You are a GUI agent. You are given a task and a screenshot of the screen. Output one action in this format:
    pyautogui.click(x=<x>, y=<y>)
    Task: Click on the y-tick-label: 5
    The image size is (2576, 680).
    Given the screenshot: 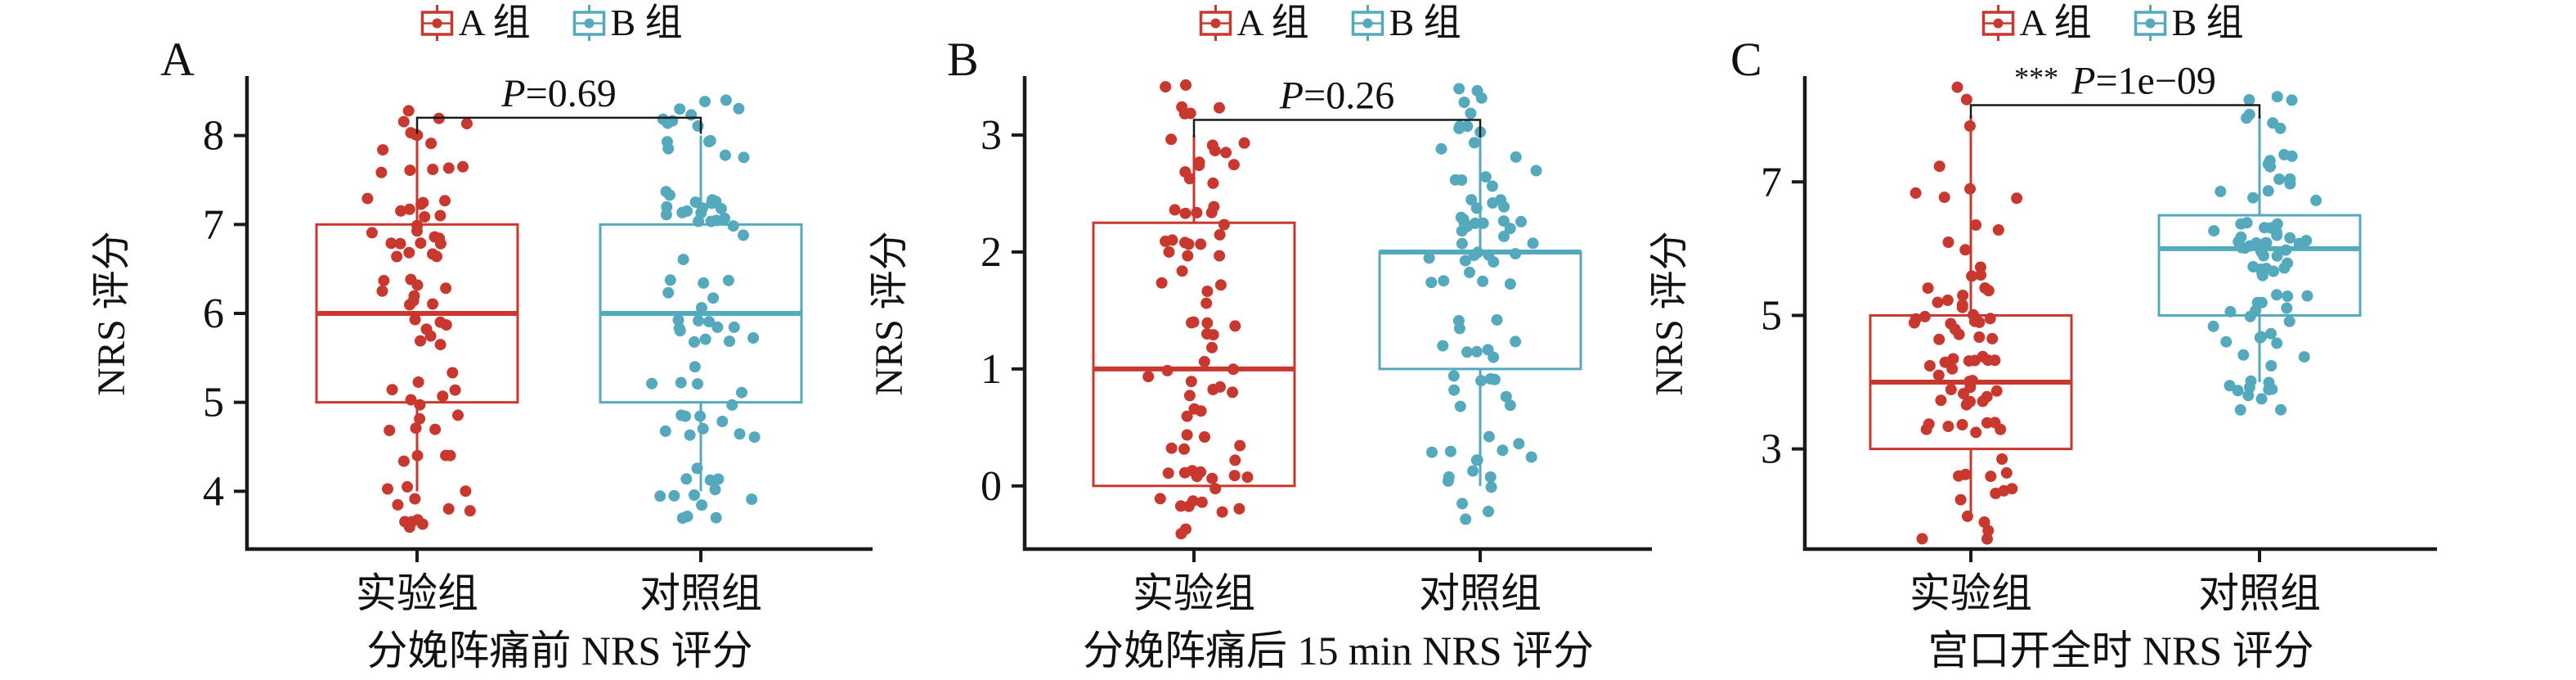 What is the action you would take?
    pyautogui.click(x=213, y=403)
    